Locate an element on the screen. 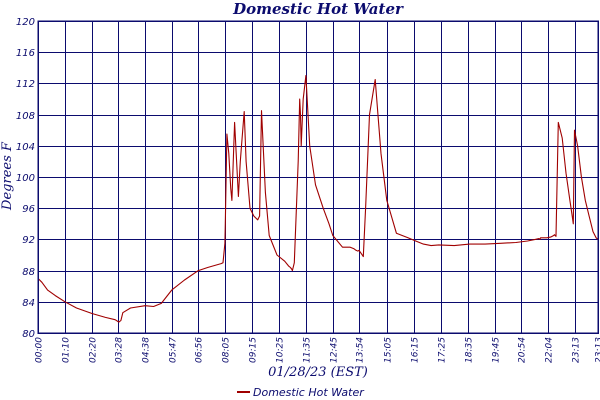  x-tick-label: 06:56 is located at coordinates (200, 350).